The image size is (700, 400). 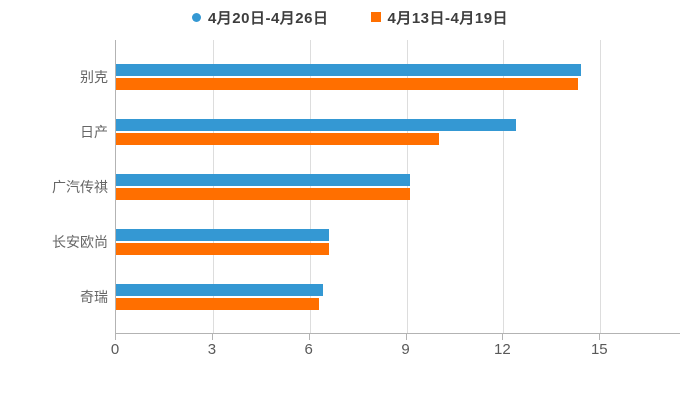 What do you see at coordinates (502, 349) in the screenshot?
I see `x-axis-tick-label: 12` at bounding box center [502, 349].